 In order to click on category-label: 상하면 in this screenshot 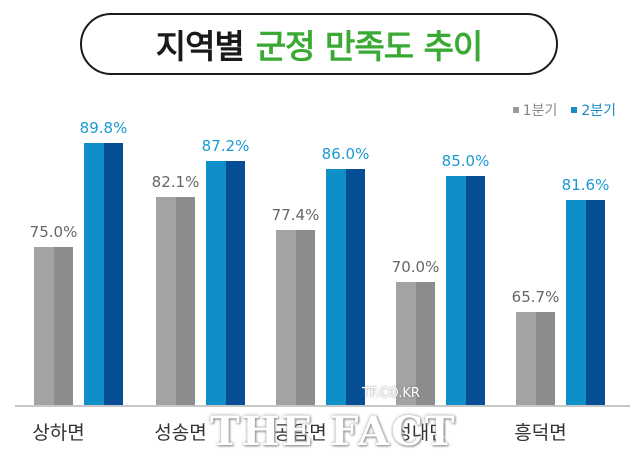, I will do `click(58, 433)`.